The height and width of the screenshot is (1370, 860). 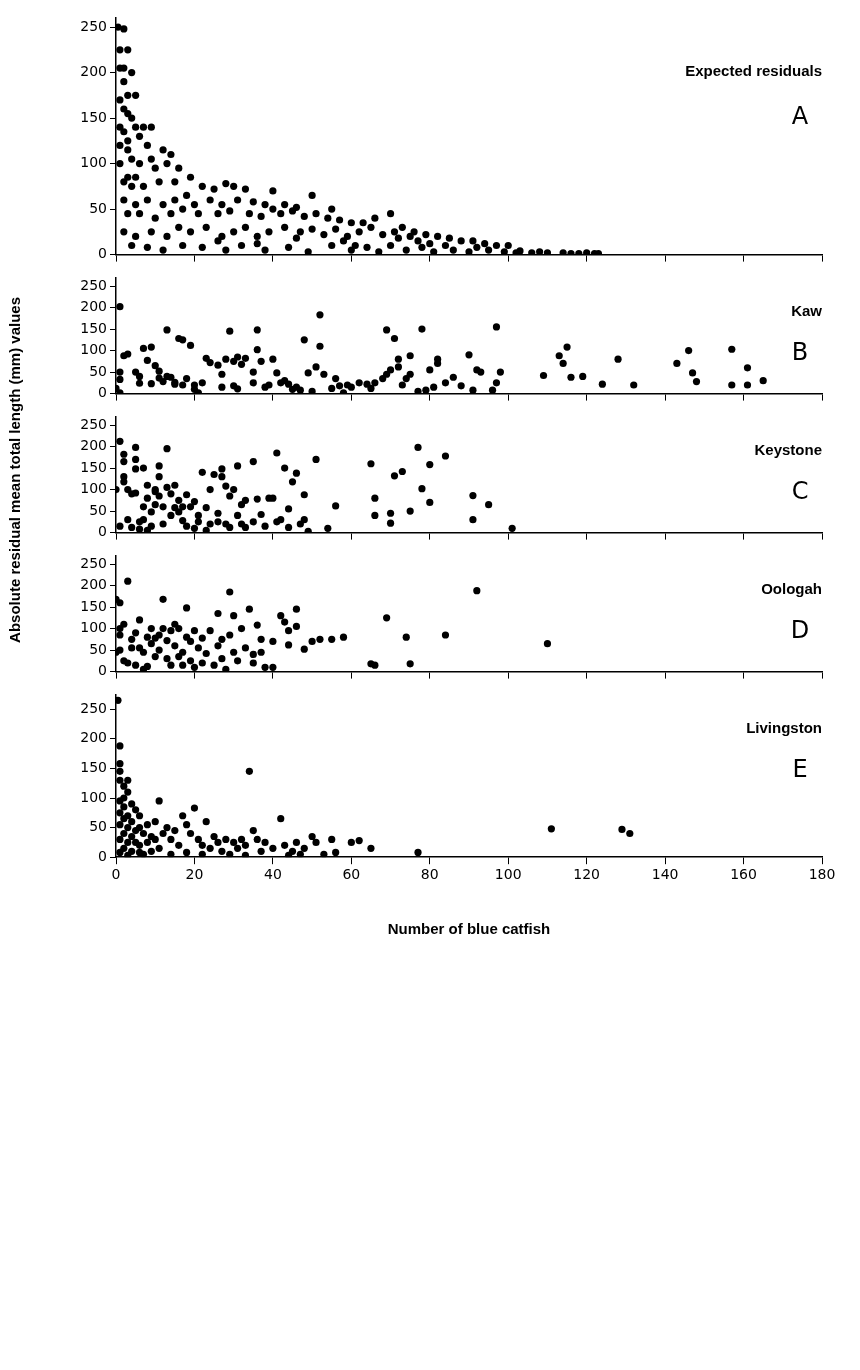 I want to click on text: Expected residuals, so click(x=753, y=71).